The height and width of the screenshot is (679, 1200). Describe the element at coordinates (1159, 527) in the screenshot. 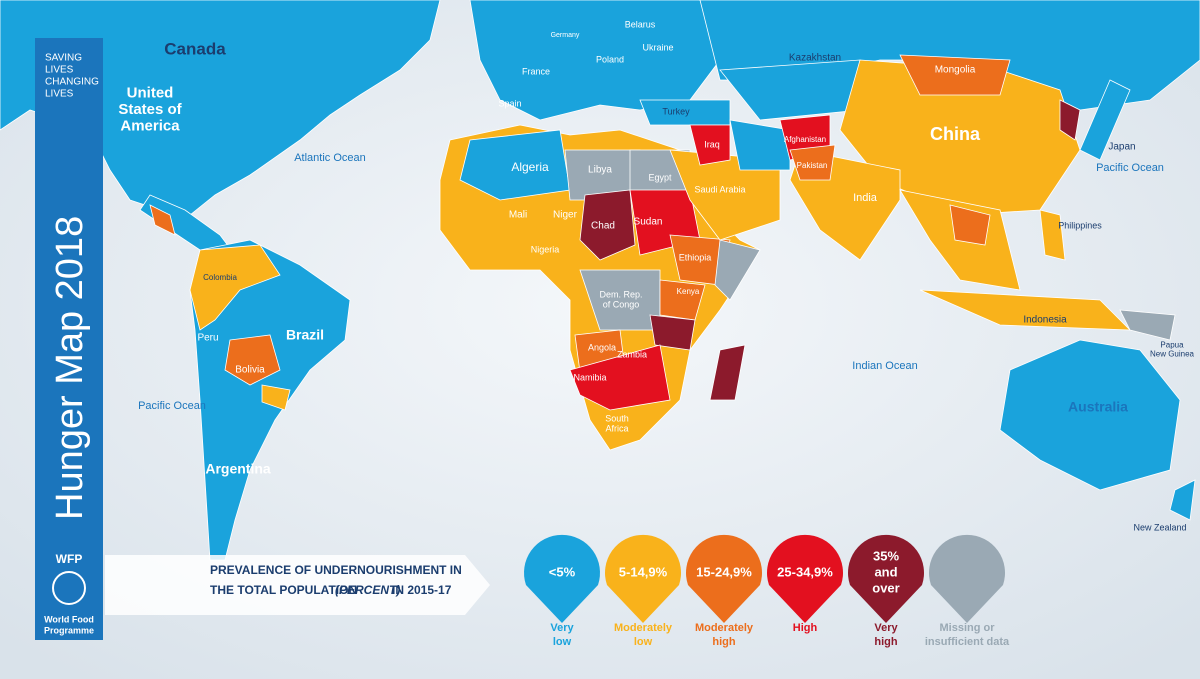

I see `country-label: New Zealand` at that location.